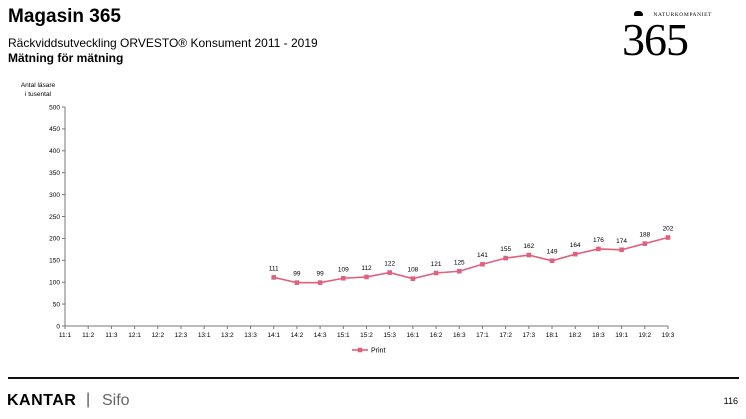 This screenshot has width=746, height=419. Describe the element at coordinates (250, 335) in the screenshot. I see `x-tick-label: 13:3` at that location.